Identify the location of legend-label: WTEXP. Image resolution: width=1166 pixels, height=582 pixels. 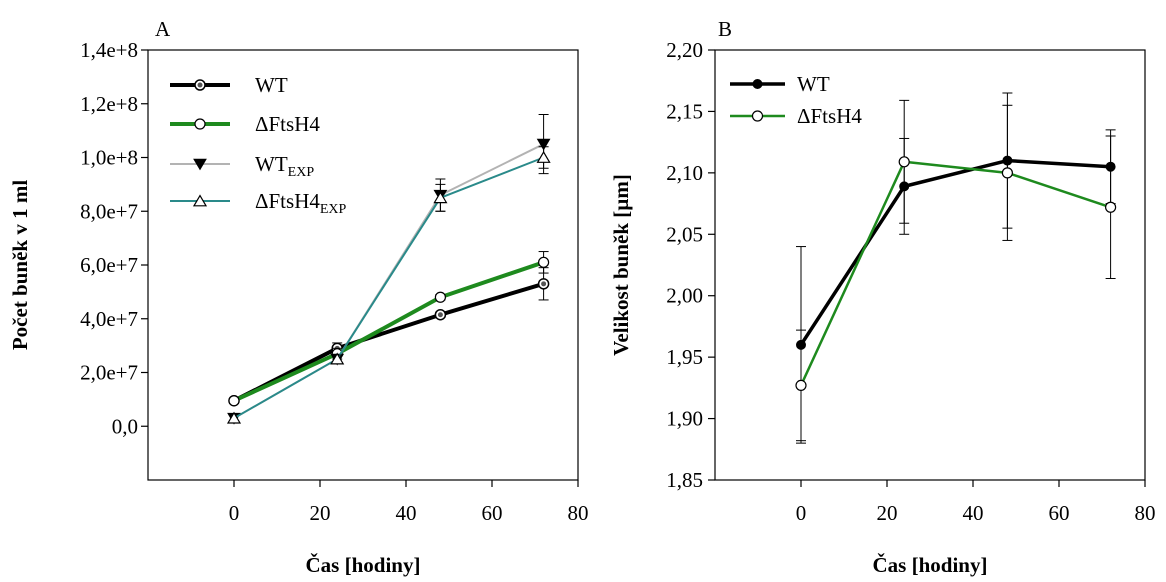
(284, 166).